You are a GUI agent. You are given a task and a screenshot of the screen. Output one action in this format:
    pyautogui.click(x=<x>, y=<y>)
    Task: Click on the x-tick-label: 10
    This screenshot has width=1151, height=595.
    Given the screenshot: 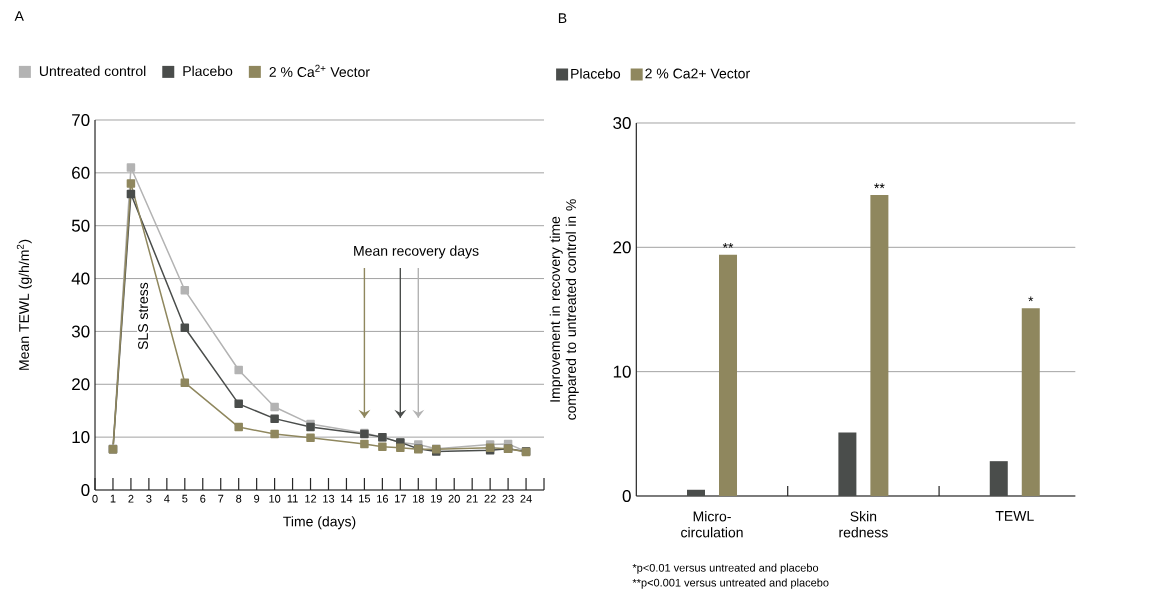 What is the action you would take?
    pyautogui.click(x=275, y=498)
    